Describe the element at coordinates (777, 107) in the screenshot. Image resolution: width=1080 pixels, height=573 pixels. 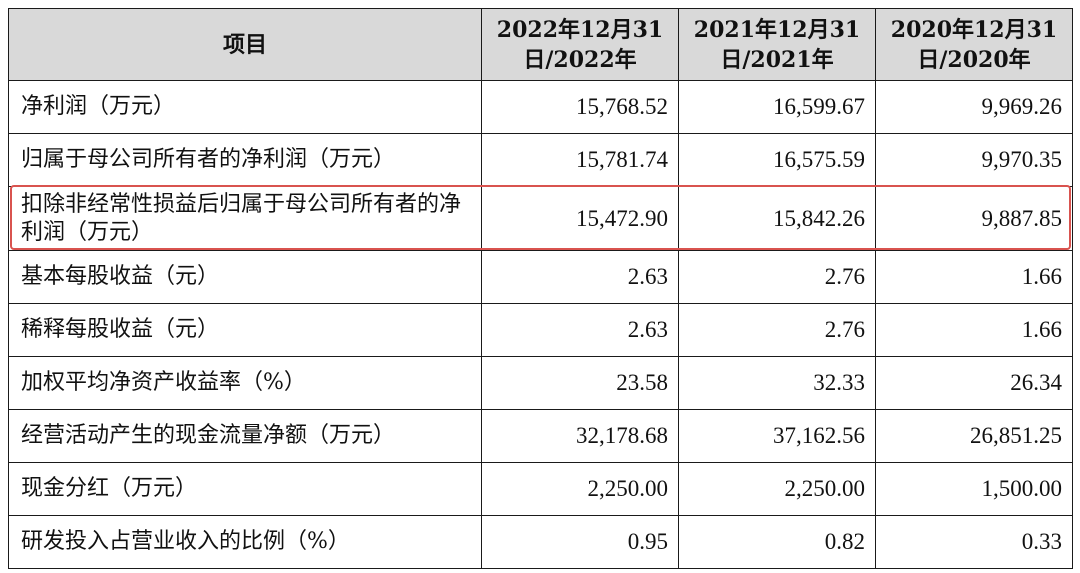
I see `value-2021: 16,599.67` at that location.